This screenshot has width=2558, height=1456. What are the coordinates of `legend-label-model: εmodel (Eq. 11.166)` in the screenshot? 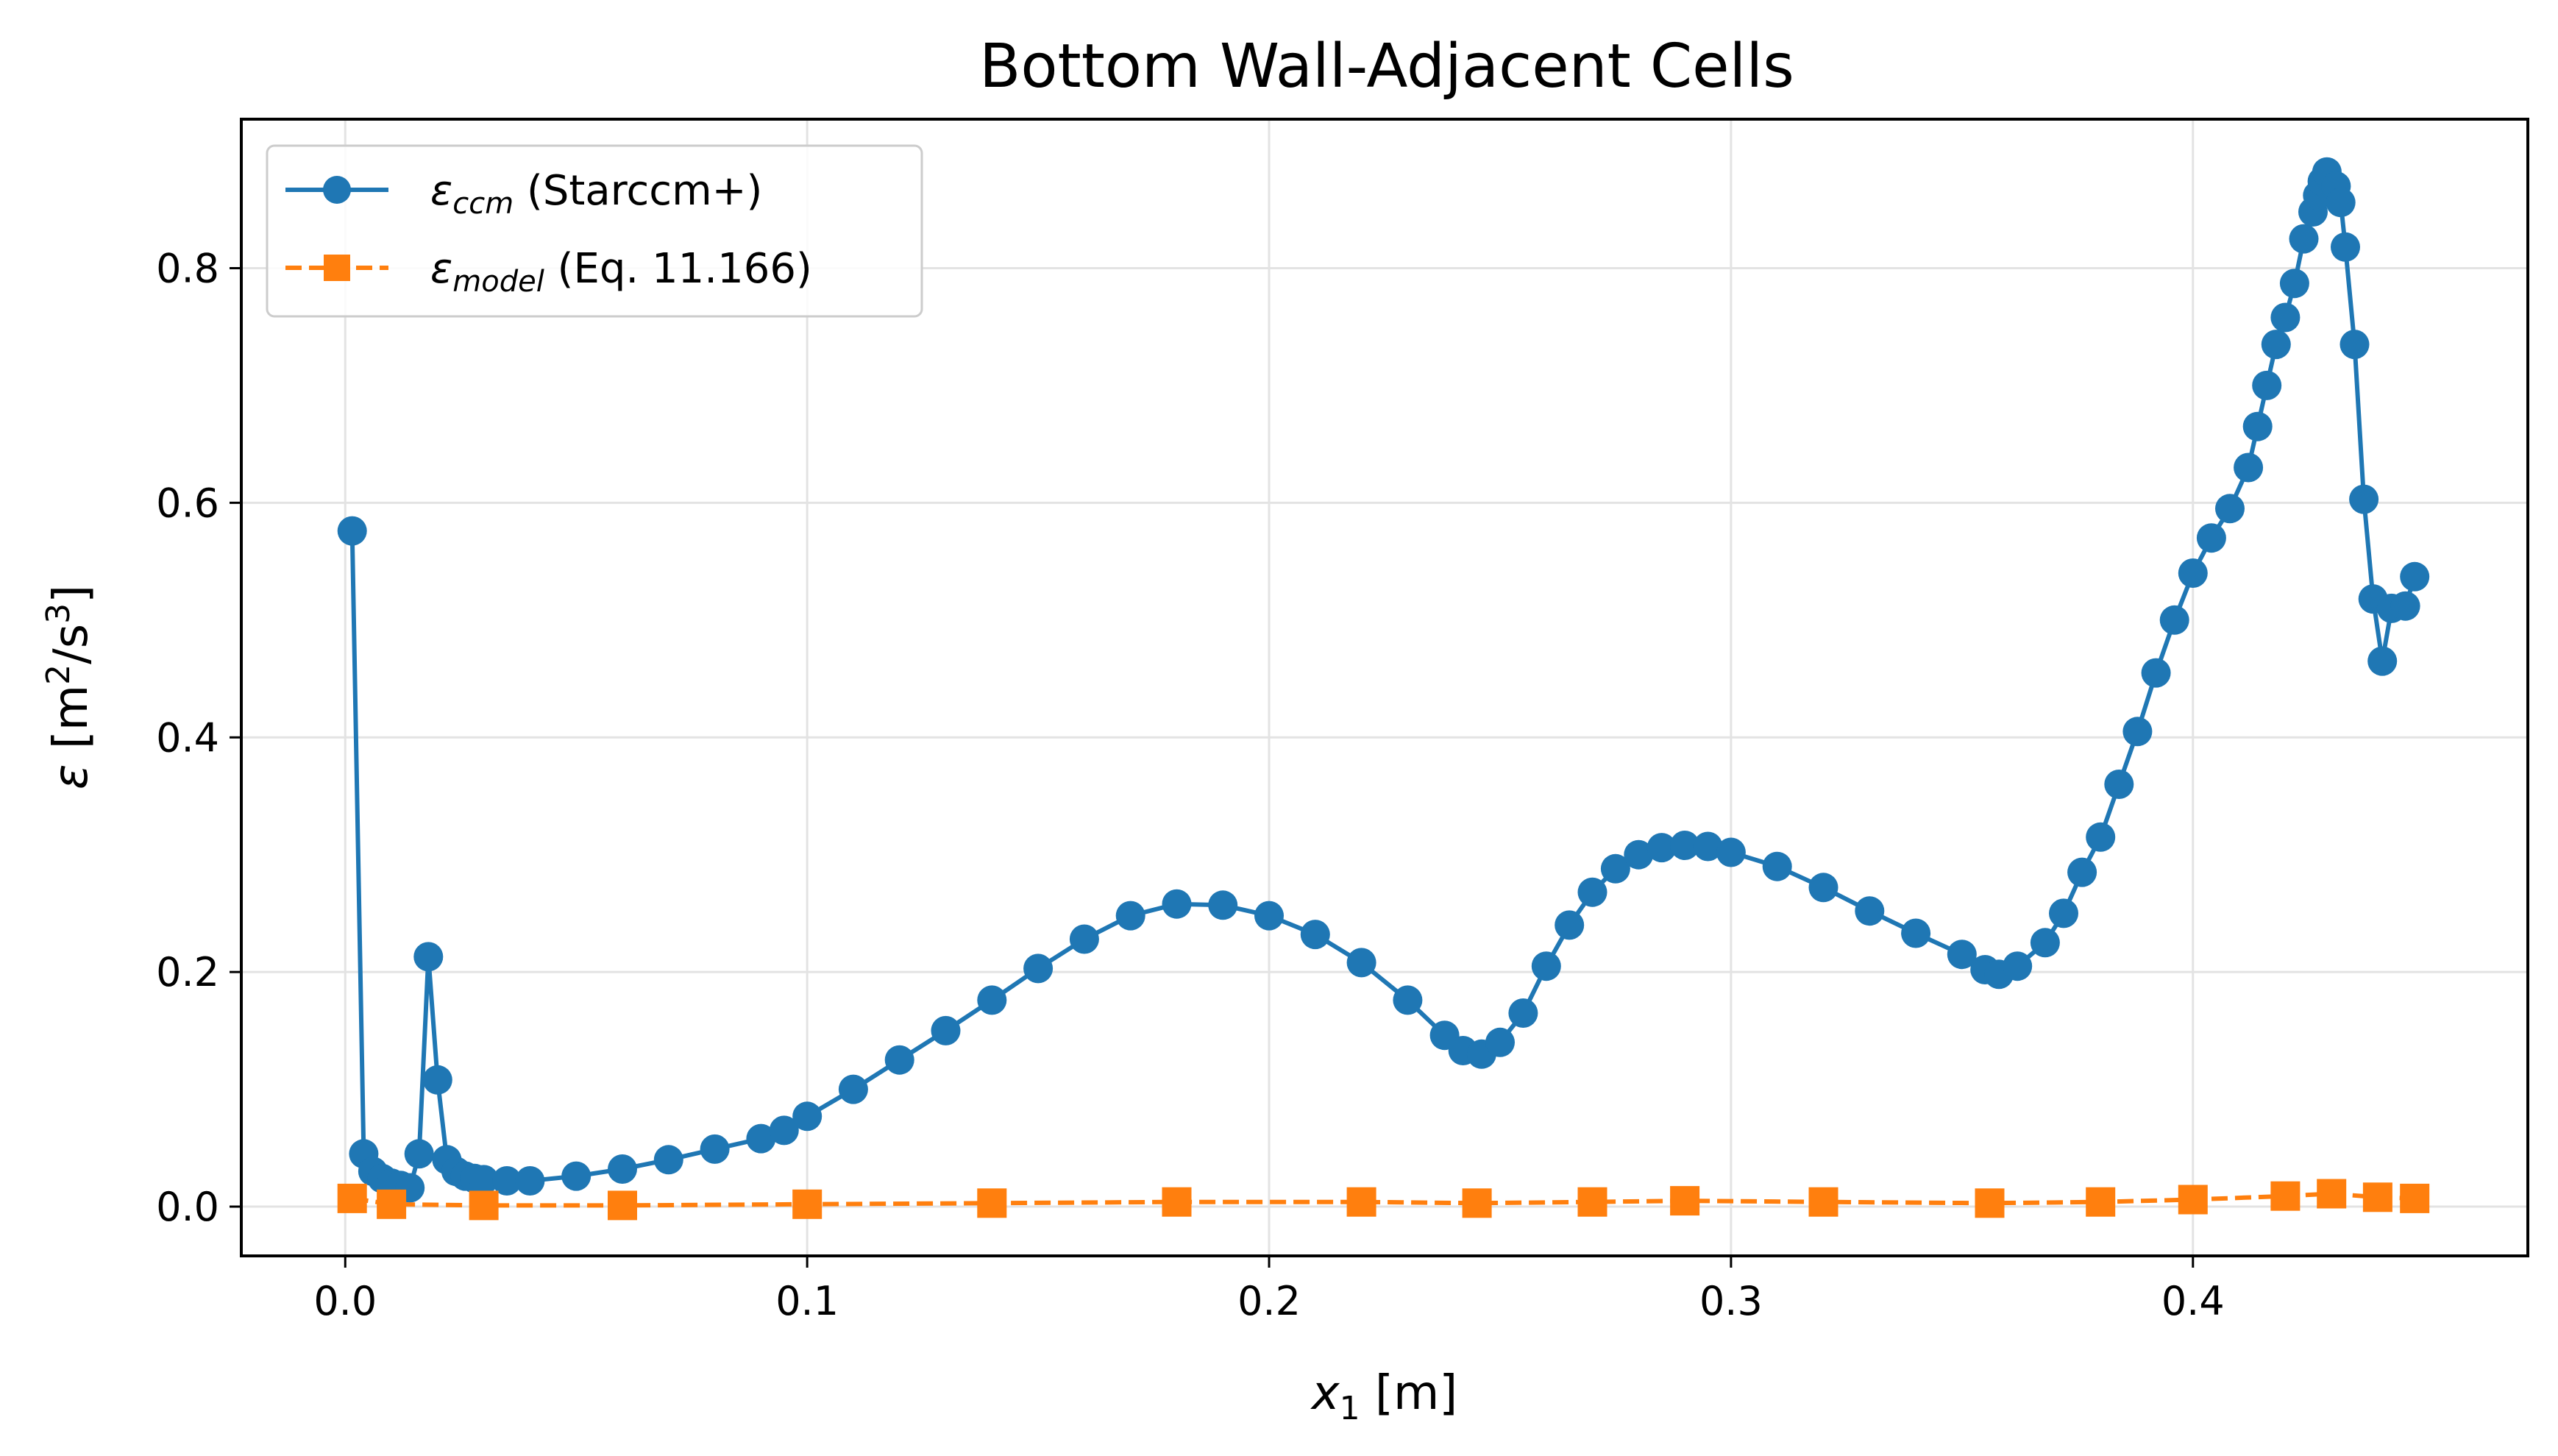 It's located at (621, 272).